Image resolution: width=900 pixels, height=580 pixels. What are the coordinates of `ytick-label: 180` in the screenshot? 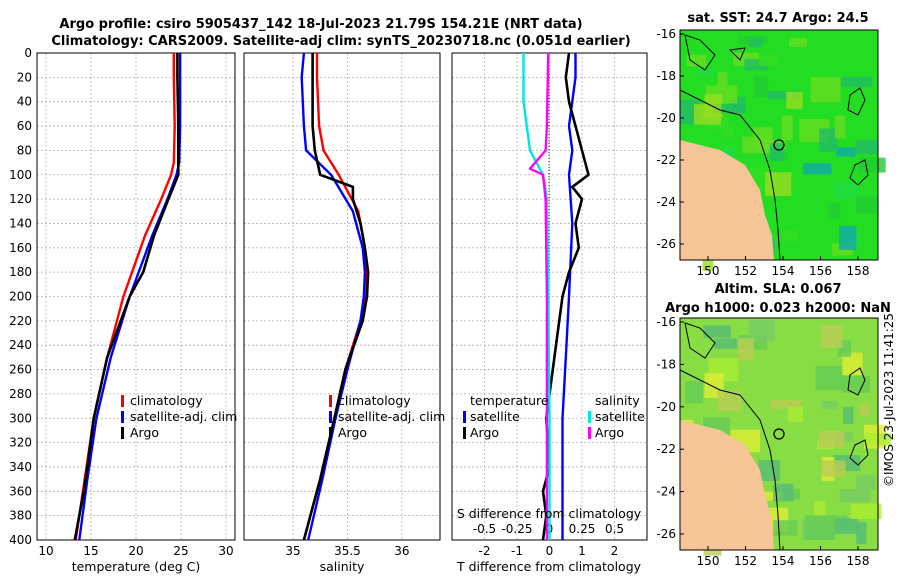 It's located at (20, 272).